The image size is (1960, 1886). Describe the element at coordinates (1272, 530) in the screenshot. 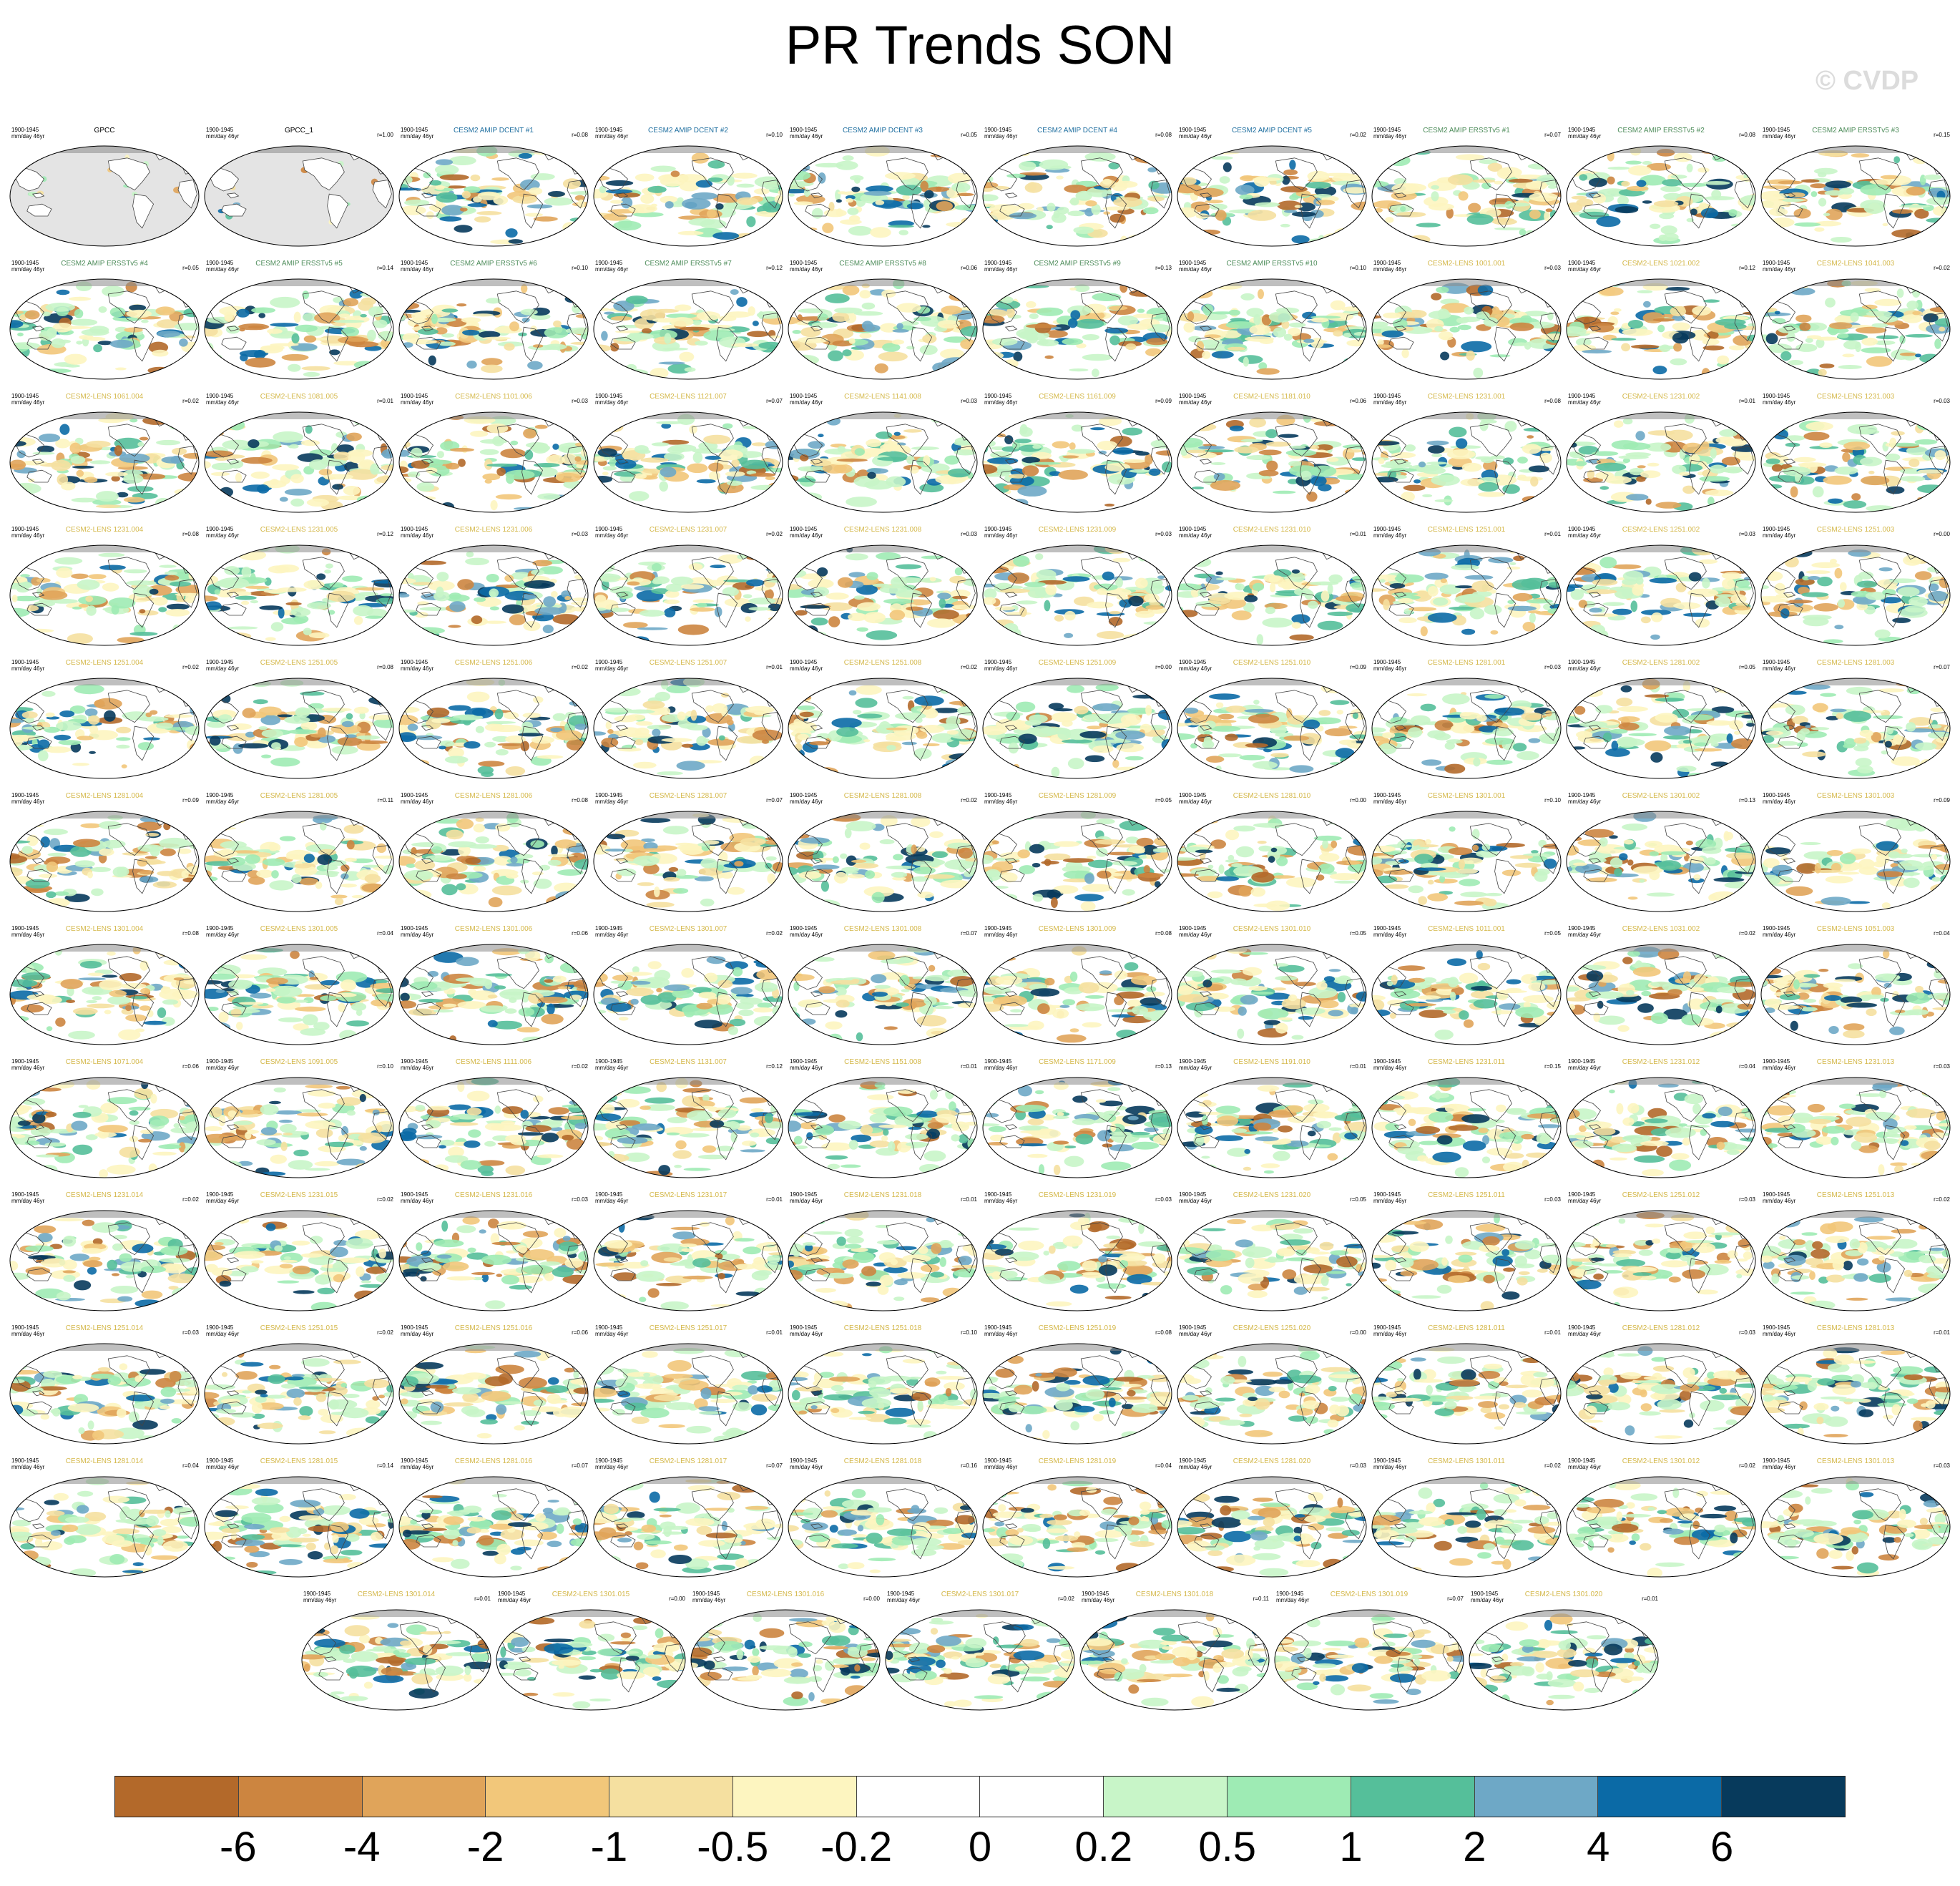

I see `panel-title: CESM2-LENS 1231.010` at that location.